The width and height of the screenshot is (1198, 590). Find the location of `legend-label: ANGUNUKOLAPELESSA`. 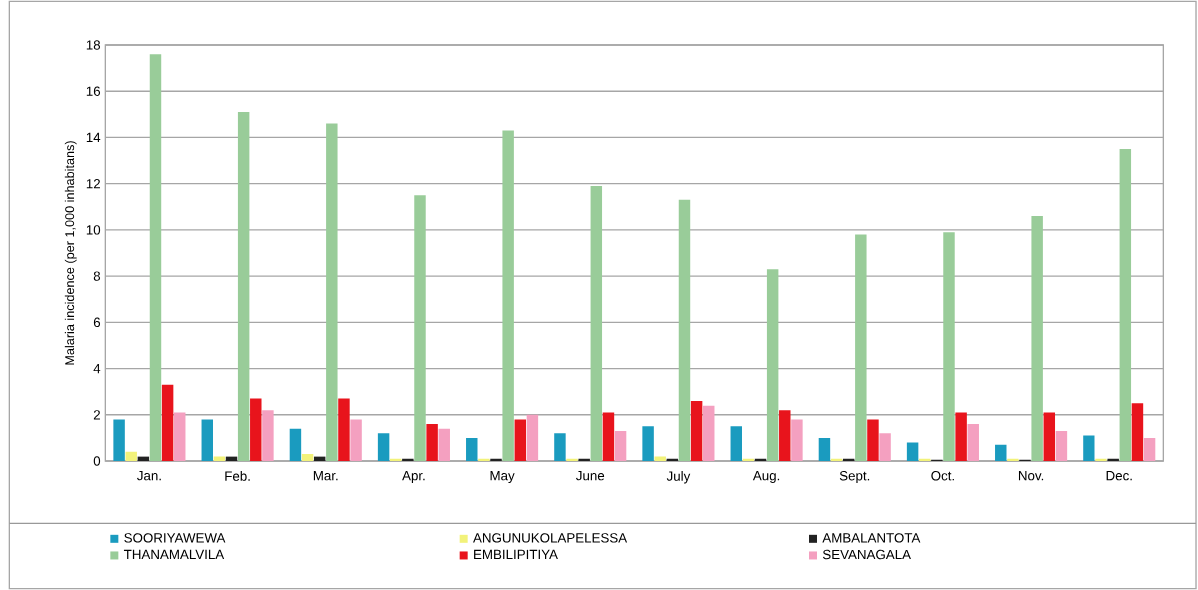

legend-label: ANGUNUKOLAPELESSA is located at coordinates (550, 538).